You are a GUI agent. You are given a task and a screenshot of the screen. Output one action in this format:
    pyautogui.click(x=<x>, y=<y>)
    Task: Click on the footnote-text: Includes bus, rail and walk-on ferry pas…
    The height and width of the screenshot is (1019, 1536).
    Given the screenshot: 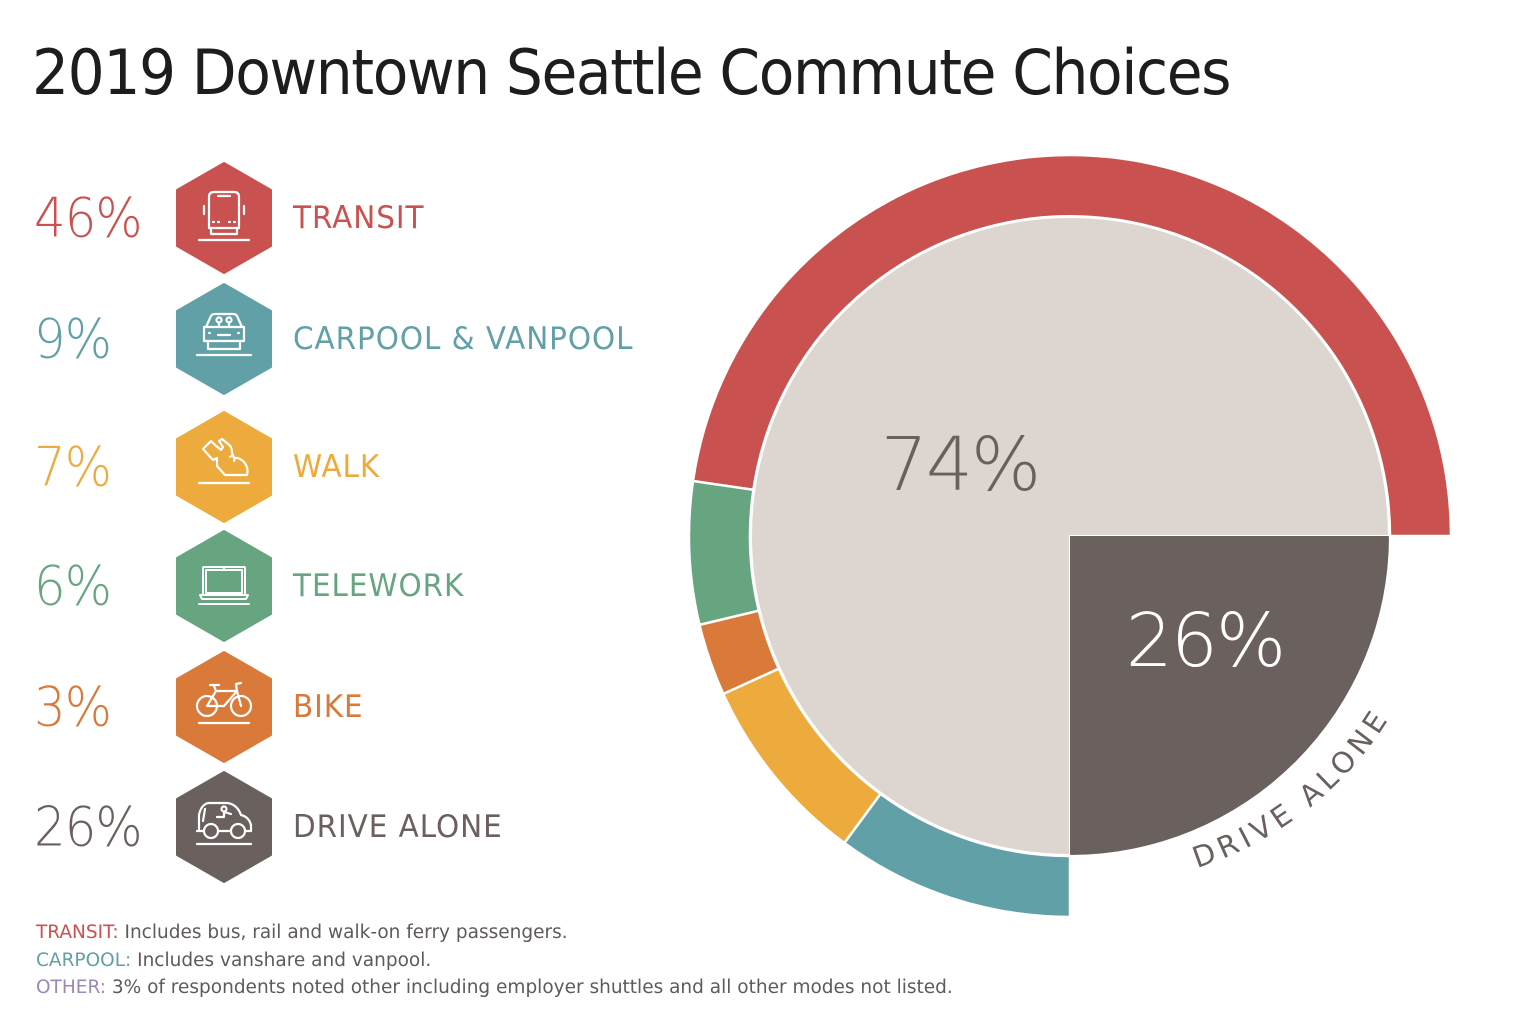 What is the action you would take?
    pyautogui.click(x=343, y=932)
    